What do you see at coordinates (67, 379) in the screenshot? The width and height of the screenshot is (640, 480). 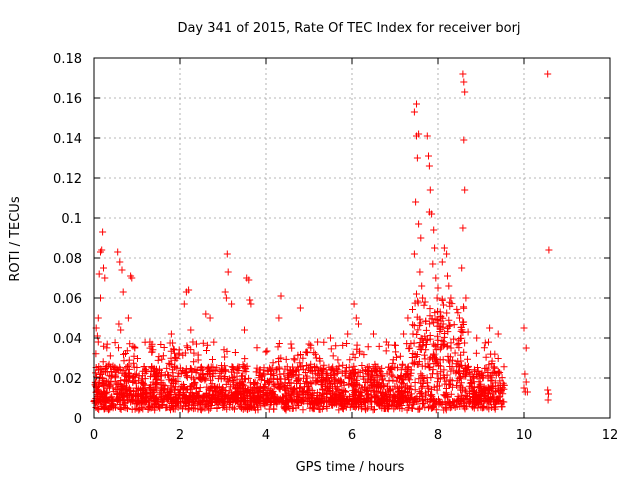 I see `y-tick-label: 0.02` at bounding box center [67, 379].